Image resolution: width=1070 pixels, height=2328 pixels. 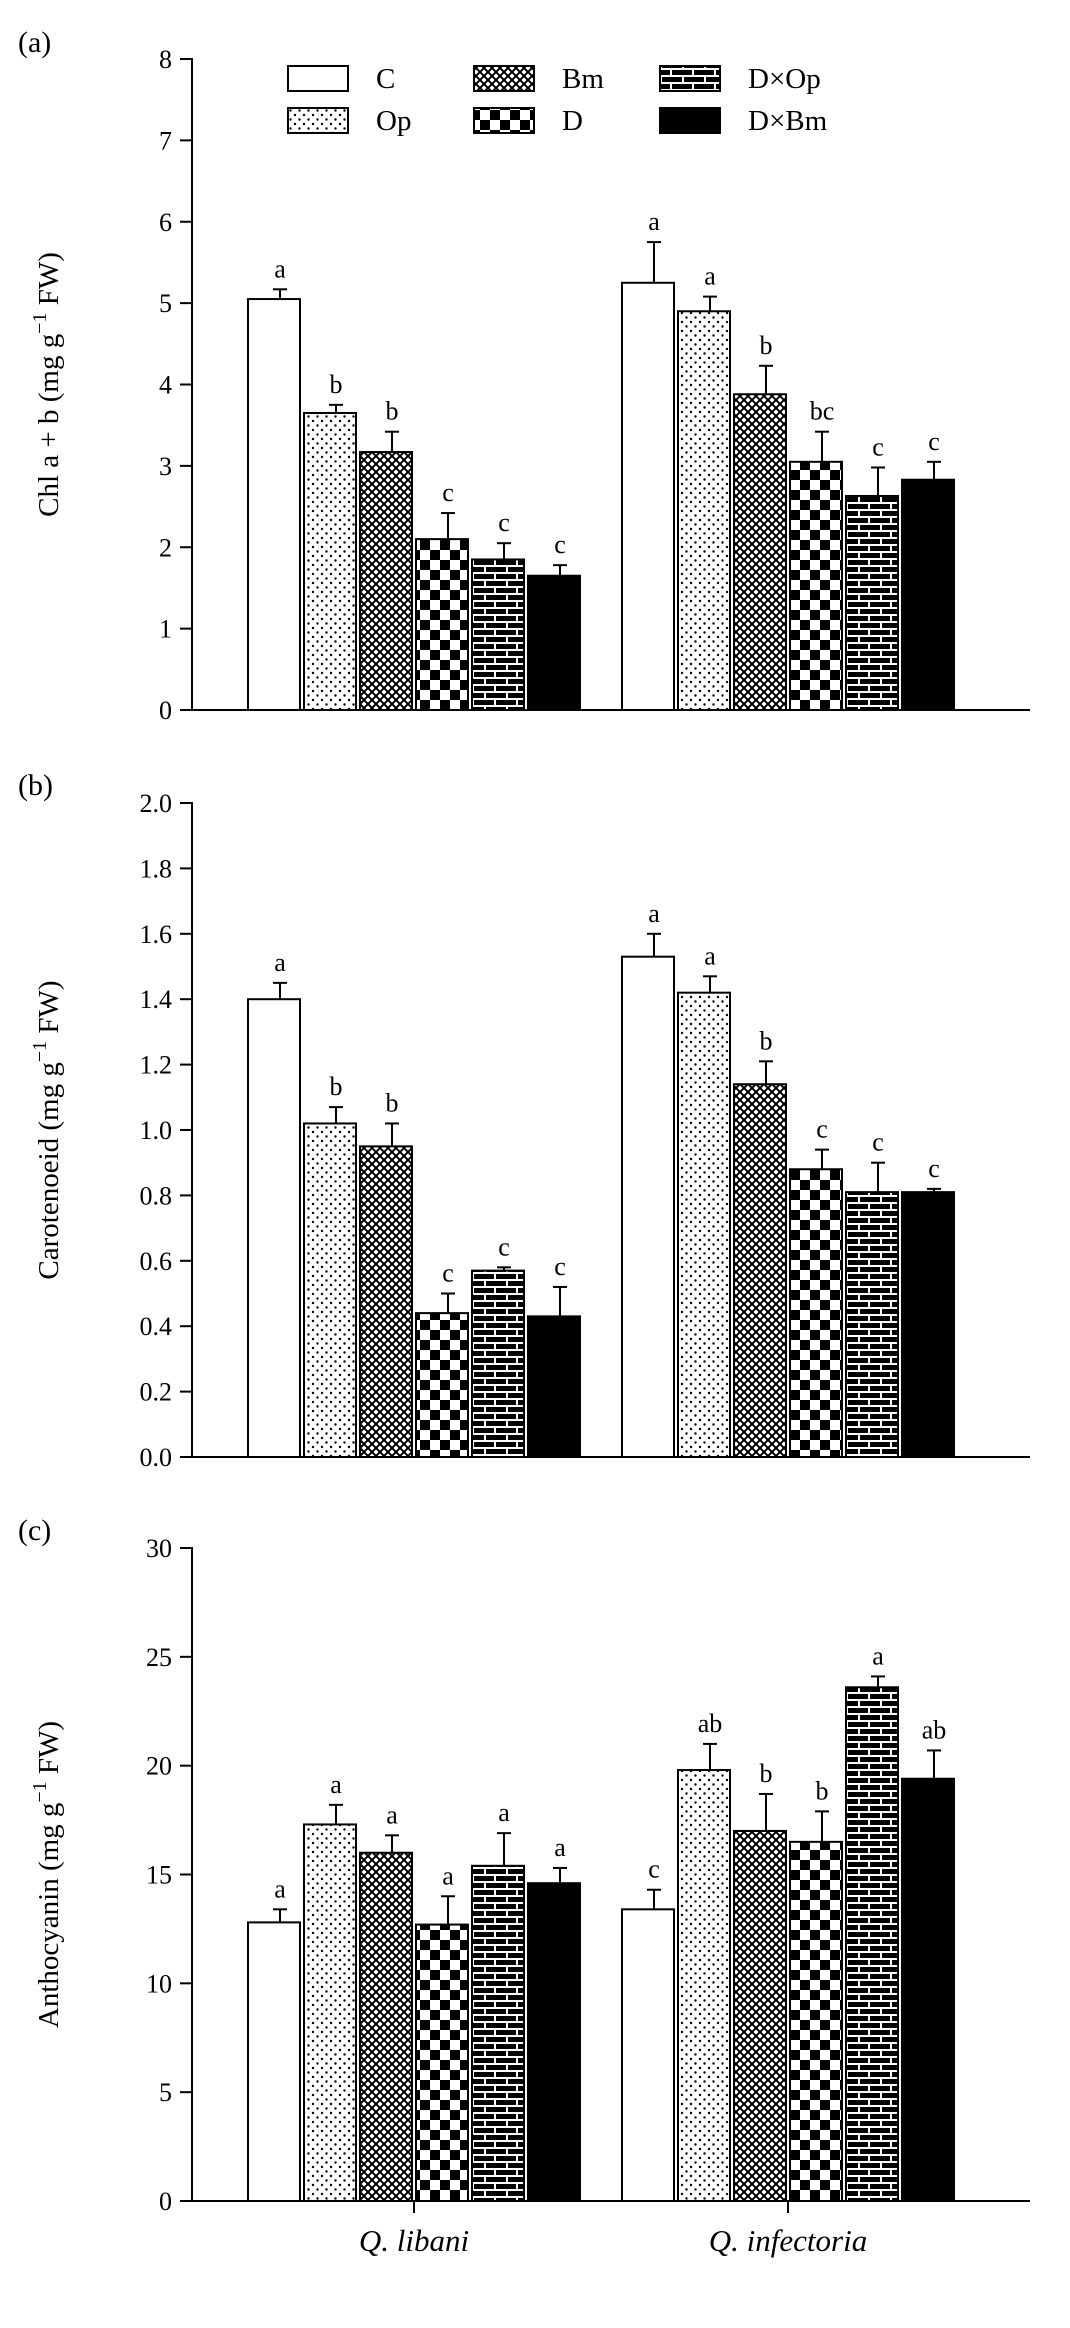 What do you see at coordinates (47, 1129) in the screenshot?
I see `y-axis-title: Carotenoeid (mg g−1 FW)` at bounding box center [47, 1129].